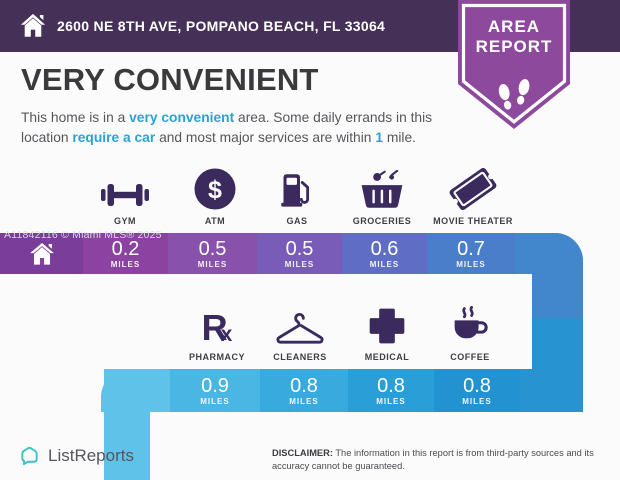 The width and height of the screenshot is (620, 480). I want to click on place-label: GAS, so click(297, 221).